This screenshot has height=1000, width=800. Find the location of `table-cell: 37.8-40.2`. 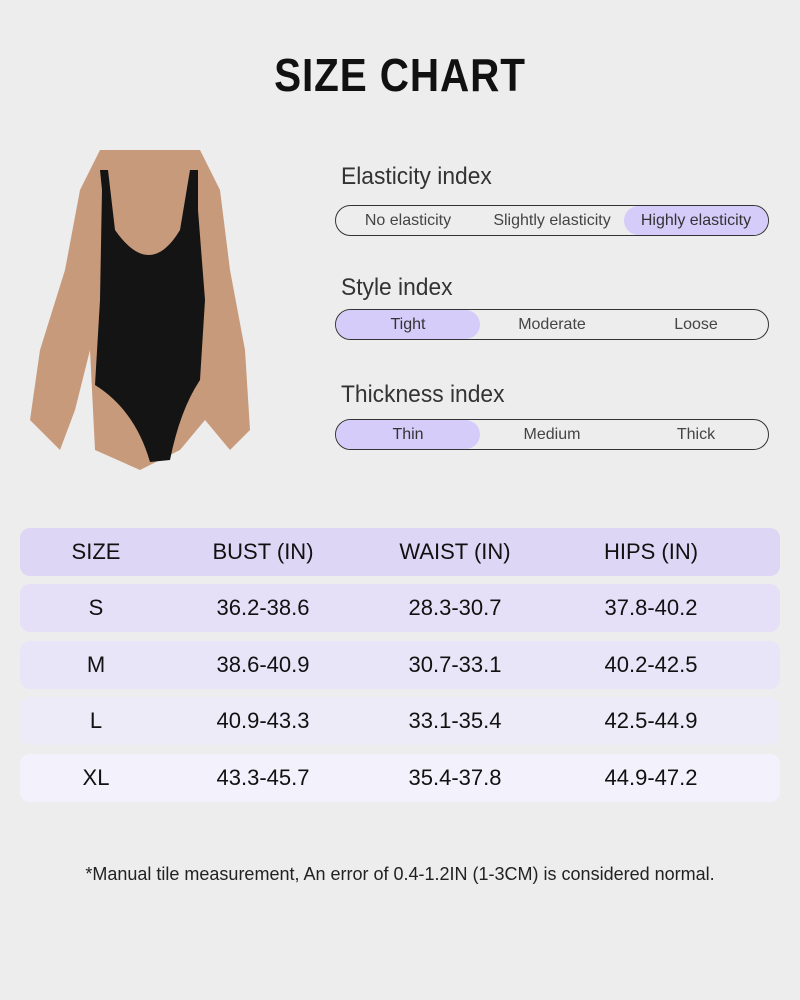

table-cell: 37.8-40.2 is located at coordinates (651, 607).